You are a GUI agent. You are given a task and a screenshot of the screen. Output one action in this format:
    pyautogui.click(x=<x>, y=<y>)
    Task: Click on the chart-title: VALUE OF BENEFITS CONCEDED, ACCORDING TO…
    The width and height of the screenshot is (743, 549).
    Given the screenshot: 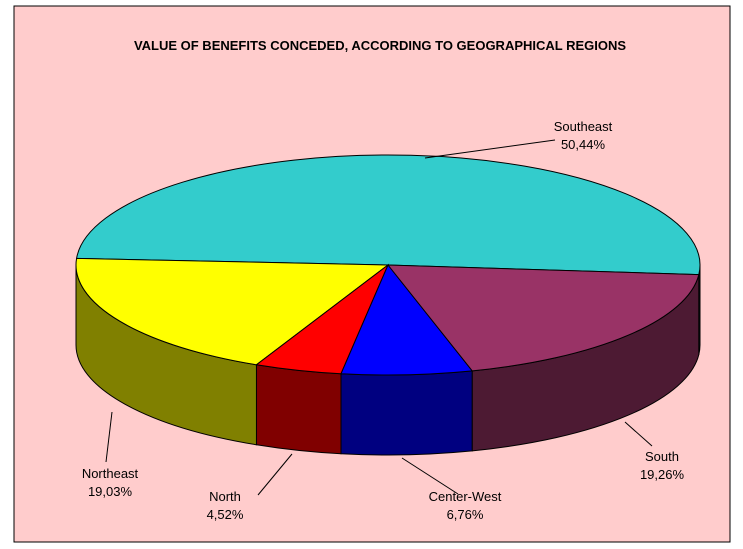 What is the action you would take?
    pyautogui.click(x=380, y=45)
    